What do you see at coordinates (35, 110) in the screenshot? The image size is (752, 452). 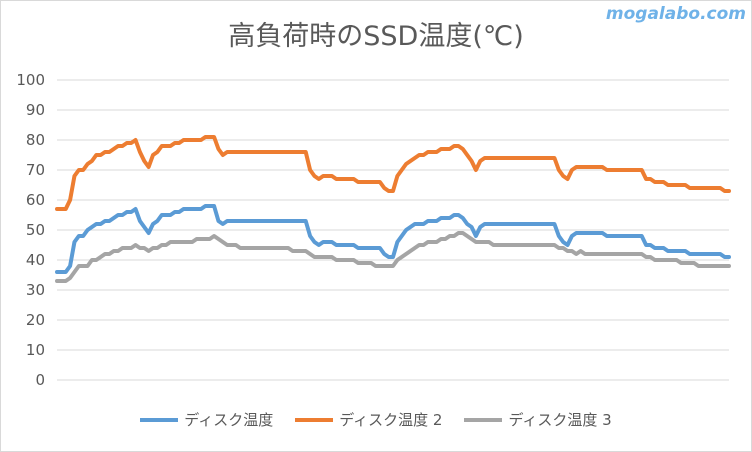 I see `y-tick-label: 90` at bounding box center [35, 110].